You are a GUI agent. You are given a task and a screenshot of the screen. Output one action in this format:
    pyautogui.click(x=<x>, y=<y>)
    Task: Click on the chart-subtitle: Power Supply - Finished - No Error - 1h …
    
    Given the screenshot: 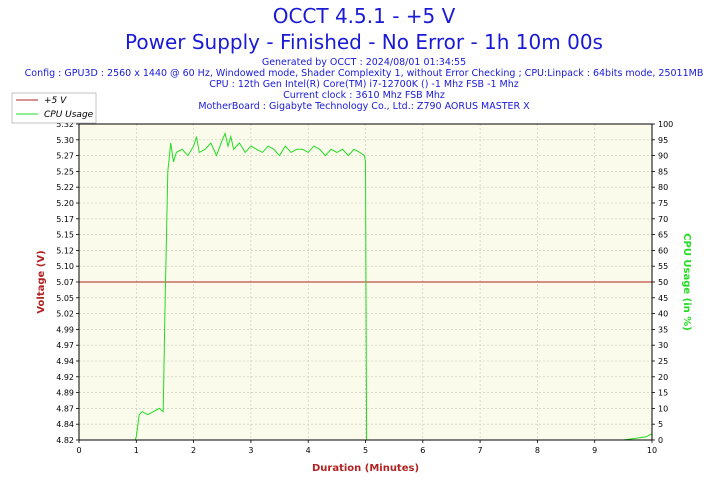 What is the action you would take?
    pyautogui.click(x=364, y=42)
    